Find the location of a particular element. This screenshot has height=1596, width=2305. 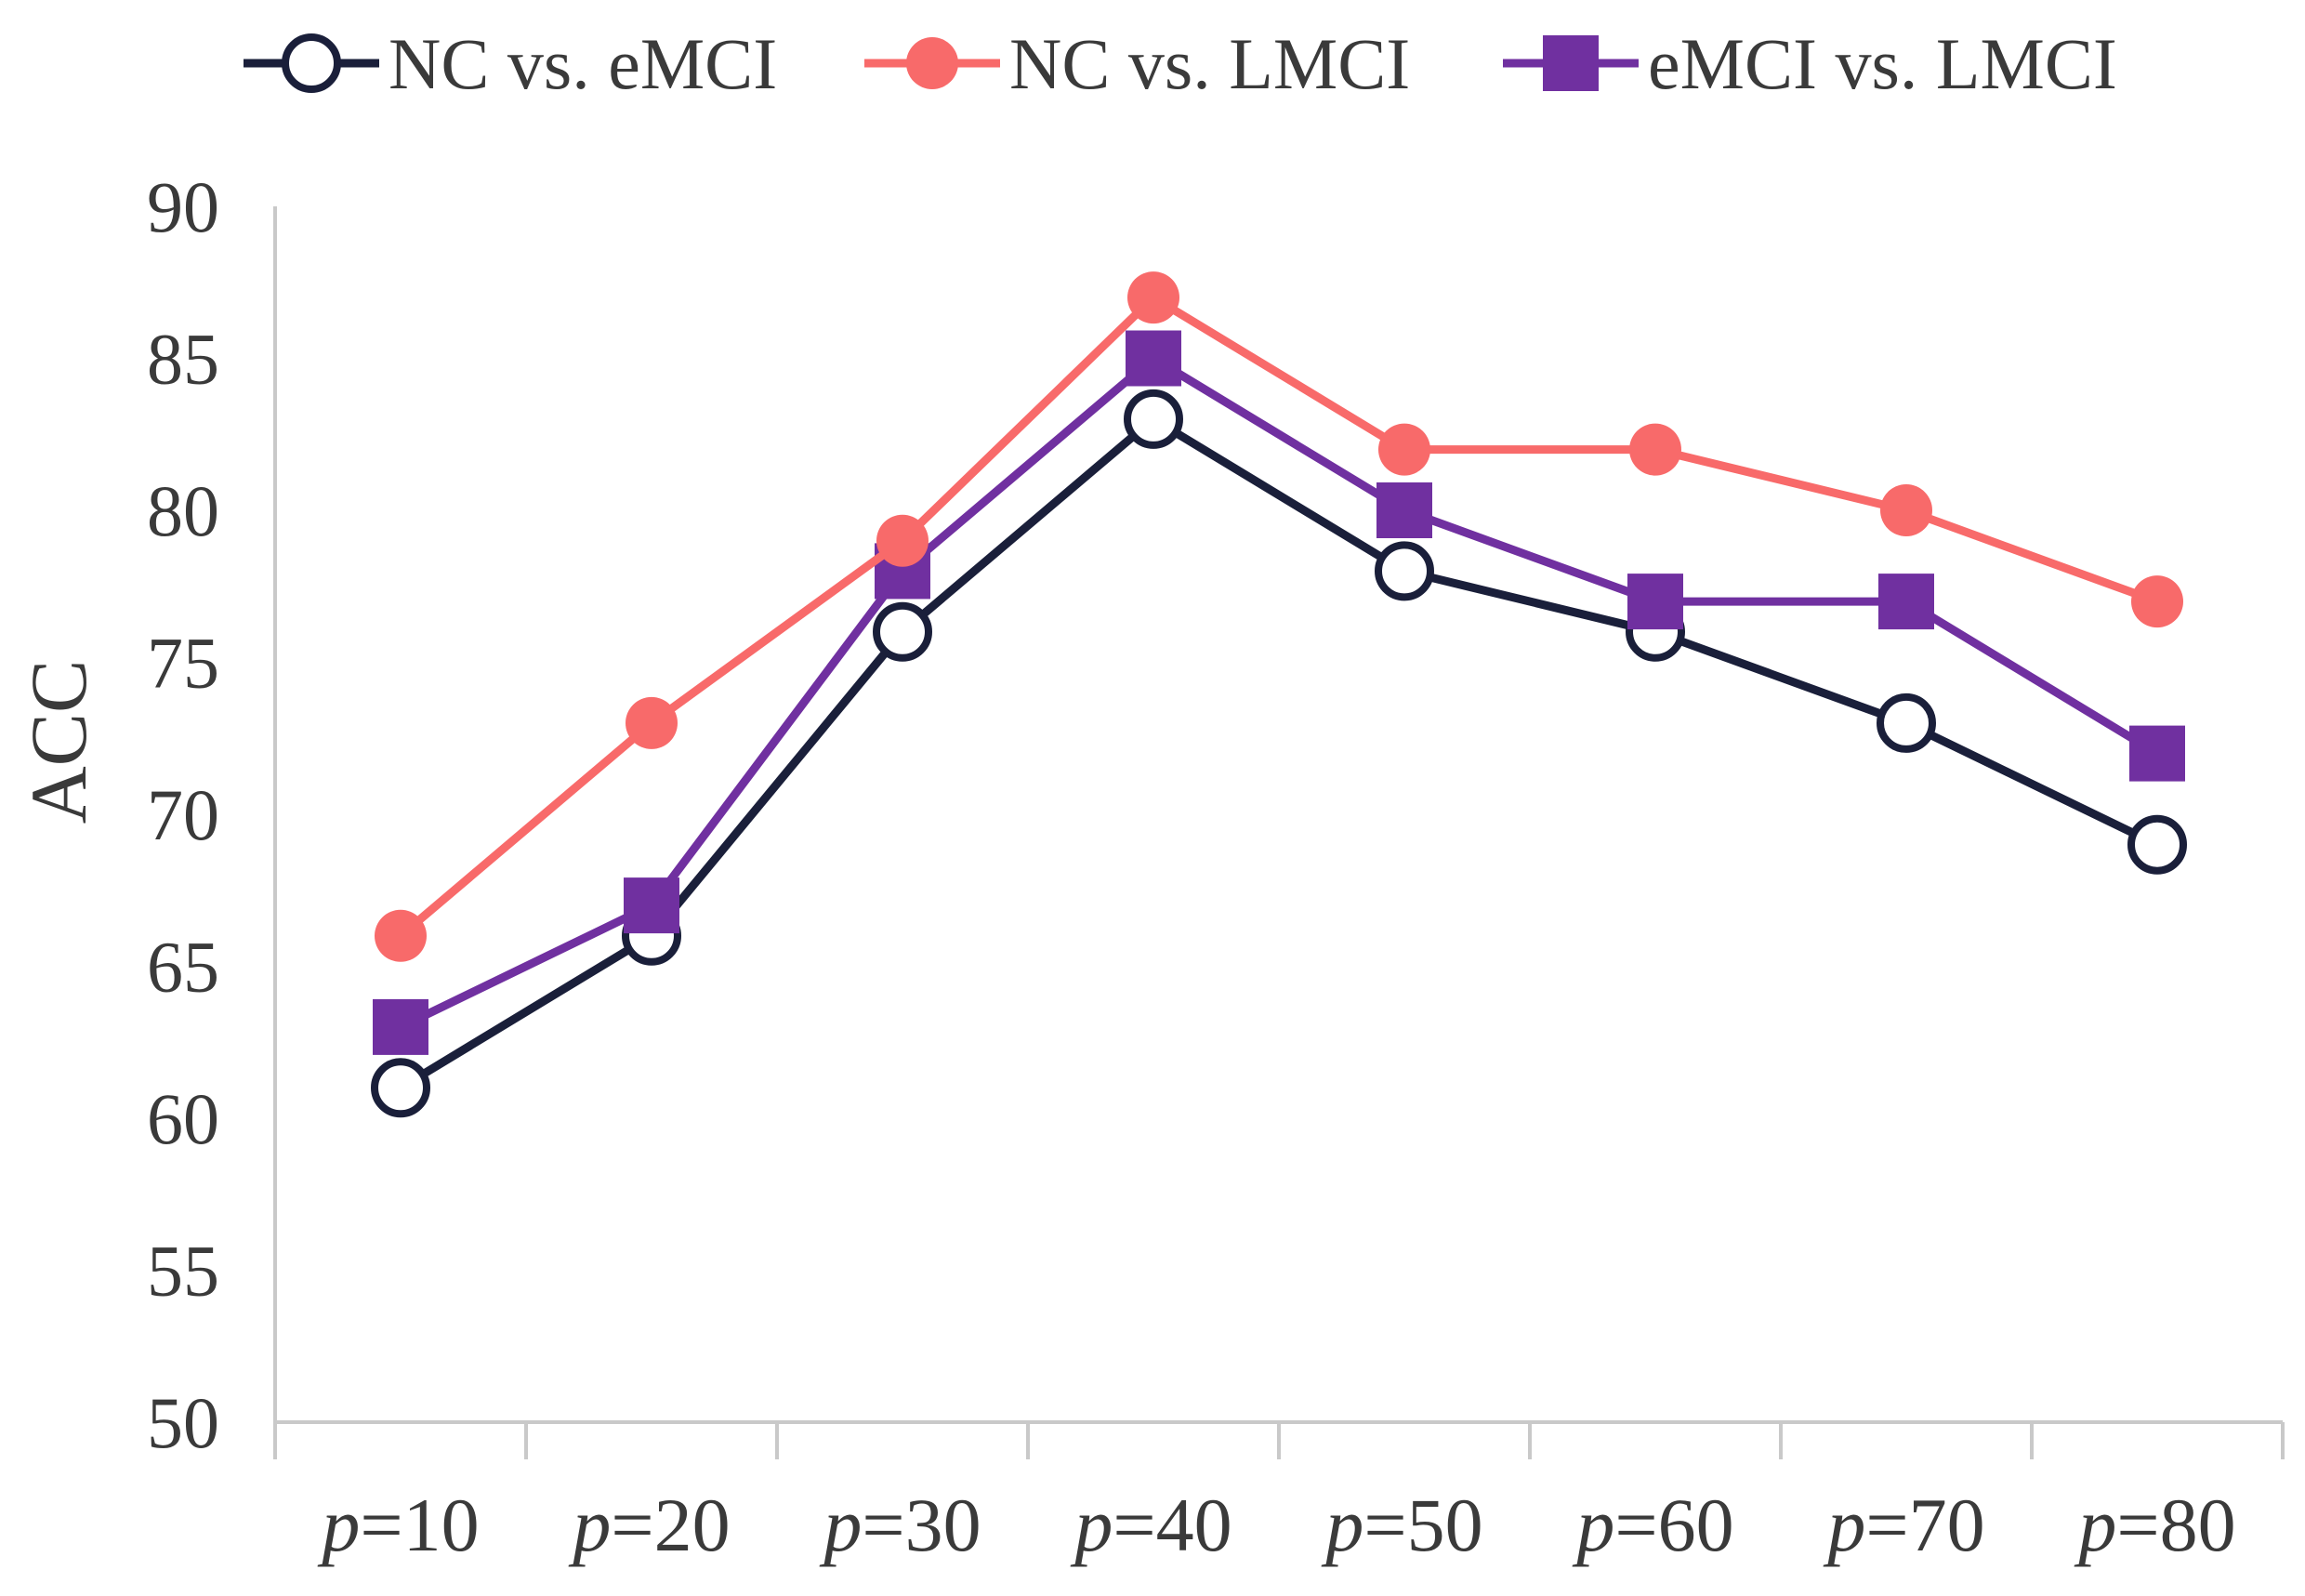

x-tick-label: p=30 is located at coordinates (900, 1525).